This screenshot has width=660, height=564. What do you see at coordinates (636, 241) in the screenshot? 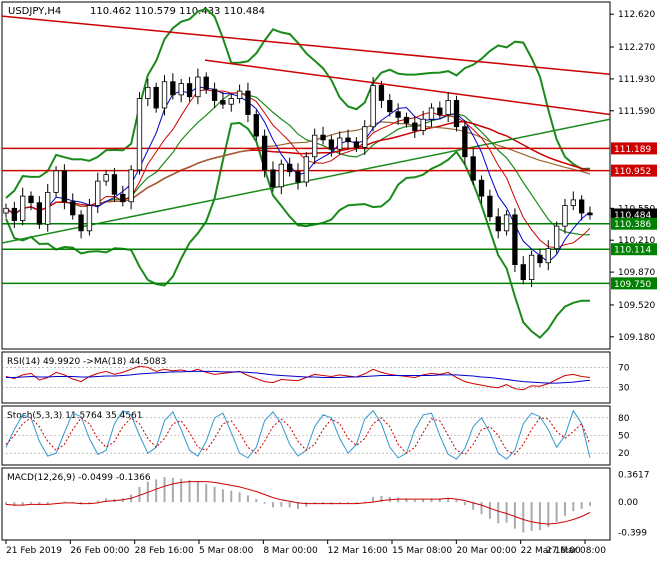
I see `price-tick-label: 110.210` at bounding box center [636, 241].